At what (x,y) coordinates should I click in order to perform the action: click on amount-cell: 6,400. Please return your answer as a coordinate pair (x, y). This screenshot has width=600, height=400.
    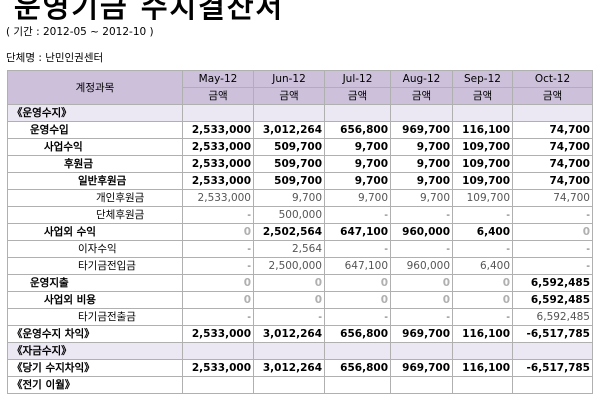
    Looking at the image, I should click on (482, 266).